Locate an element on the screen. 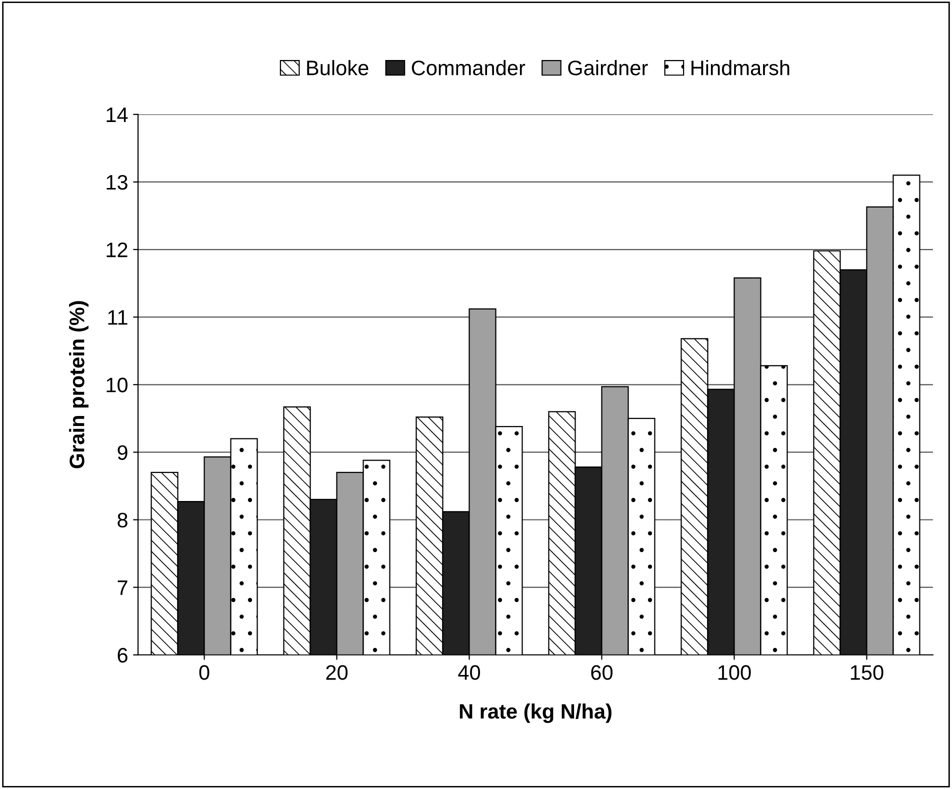  legend-label: Gairdner is located at coordinates (608, 68).